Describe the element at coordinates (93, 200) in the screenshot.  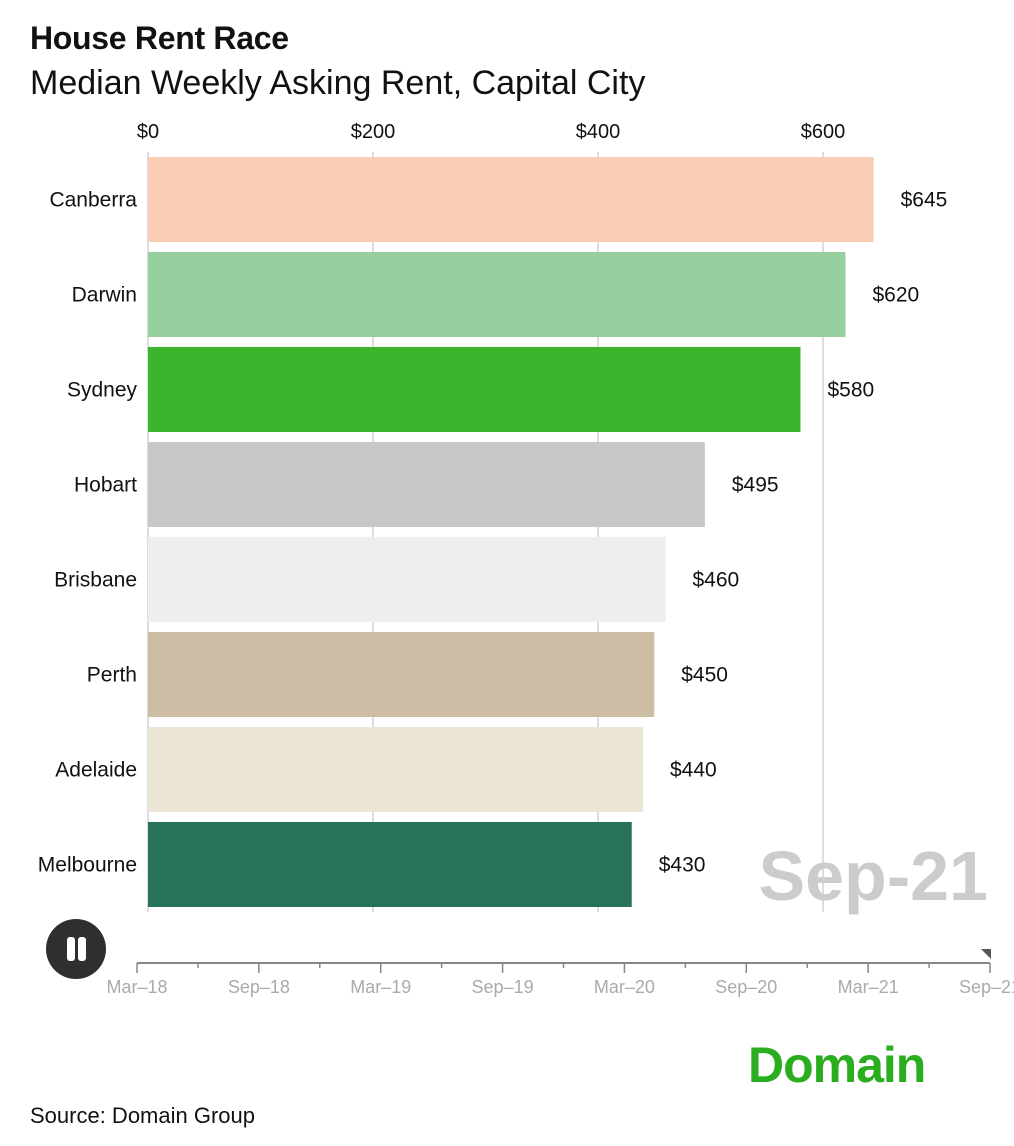
I see `category-label: Canberra` at that location.